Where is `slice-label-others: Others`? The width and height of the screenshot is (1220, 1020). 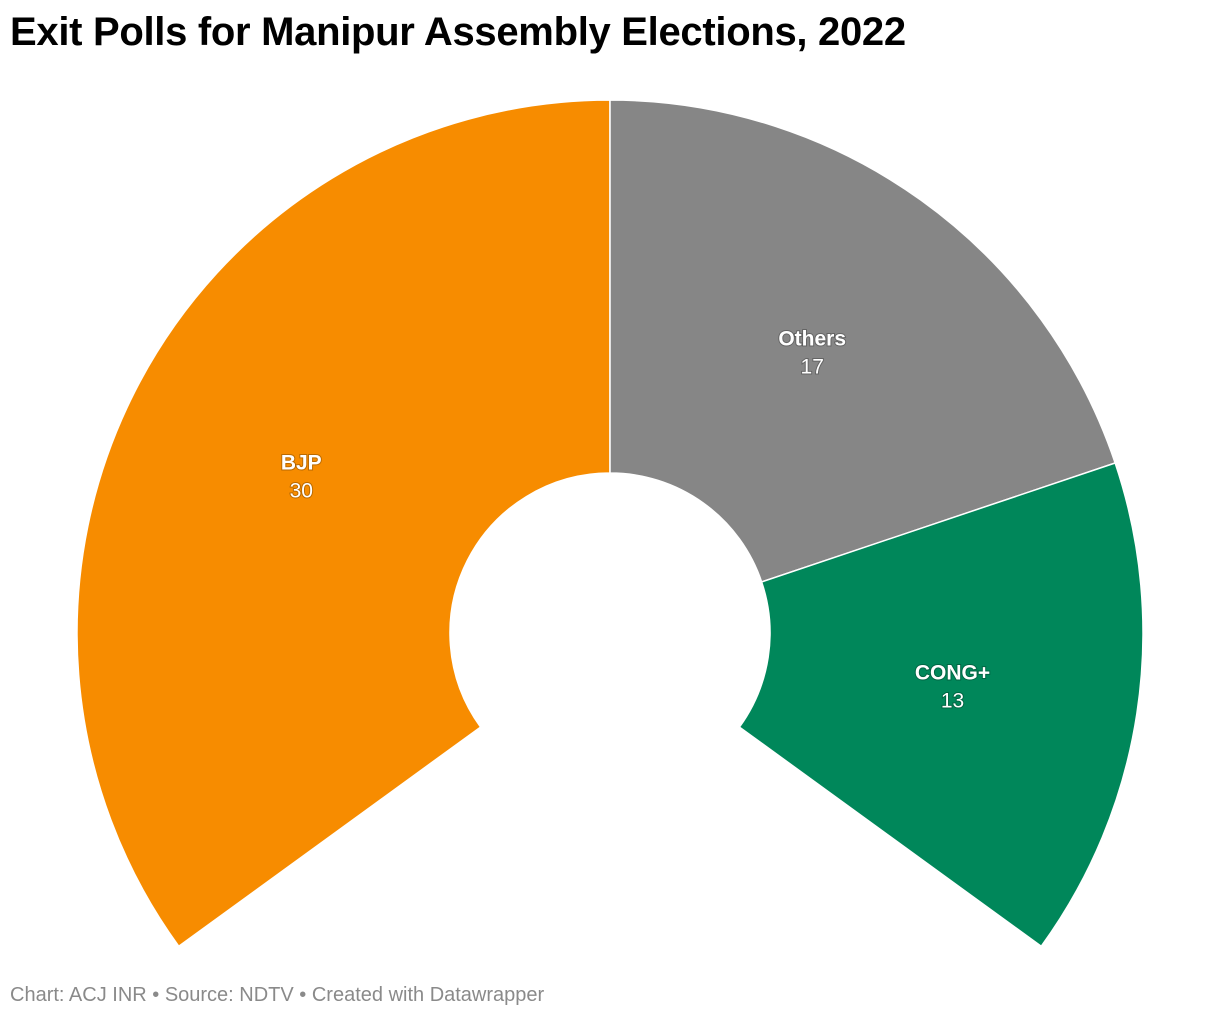 slice-label-others: Others is located at coordinates (812, 339).